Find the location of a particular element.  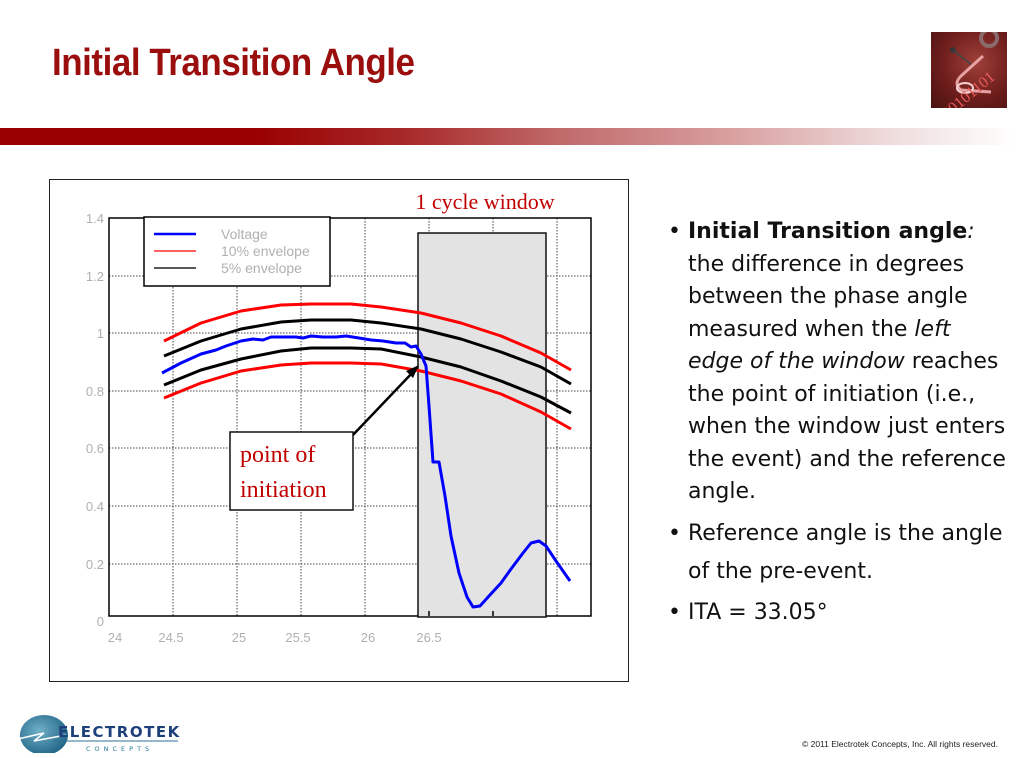

svg-text: 24.5 is located at coordinates (170, 637).